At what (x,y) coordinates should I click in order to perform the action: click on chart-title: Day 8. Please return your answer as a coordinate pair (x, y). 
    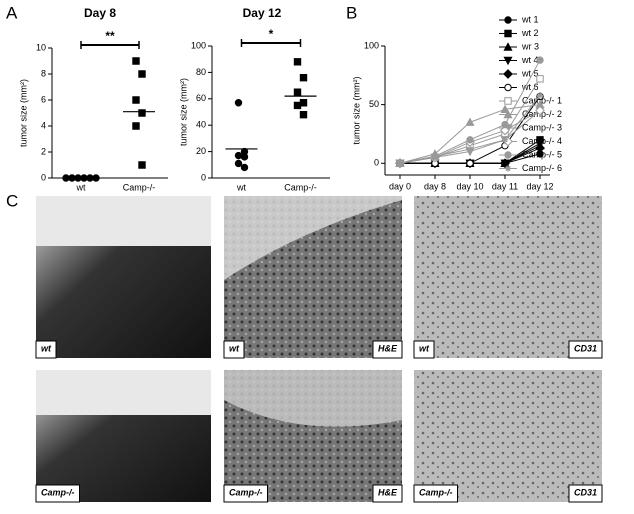
    Looking at the image, I should click on (100, 13).